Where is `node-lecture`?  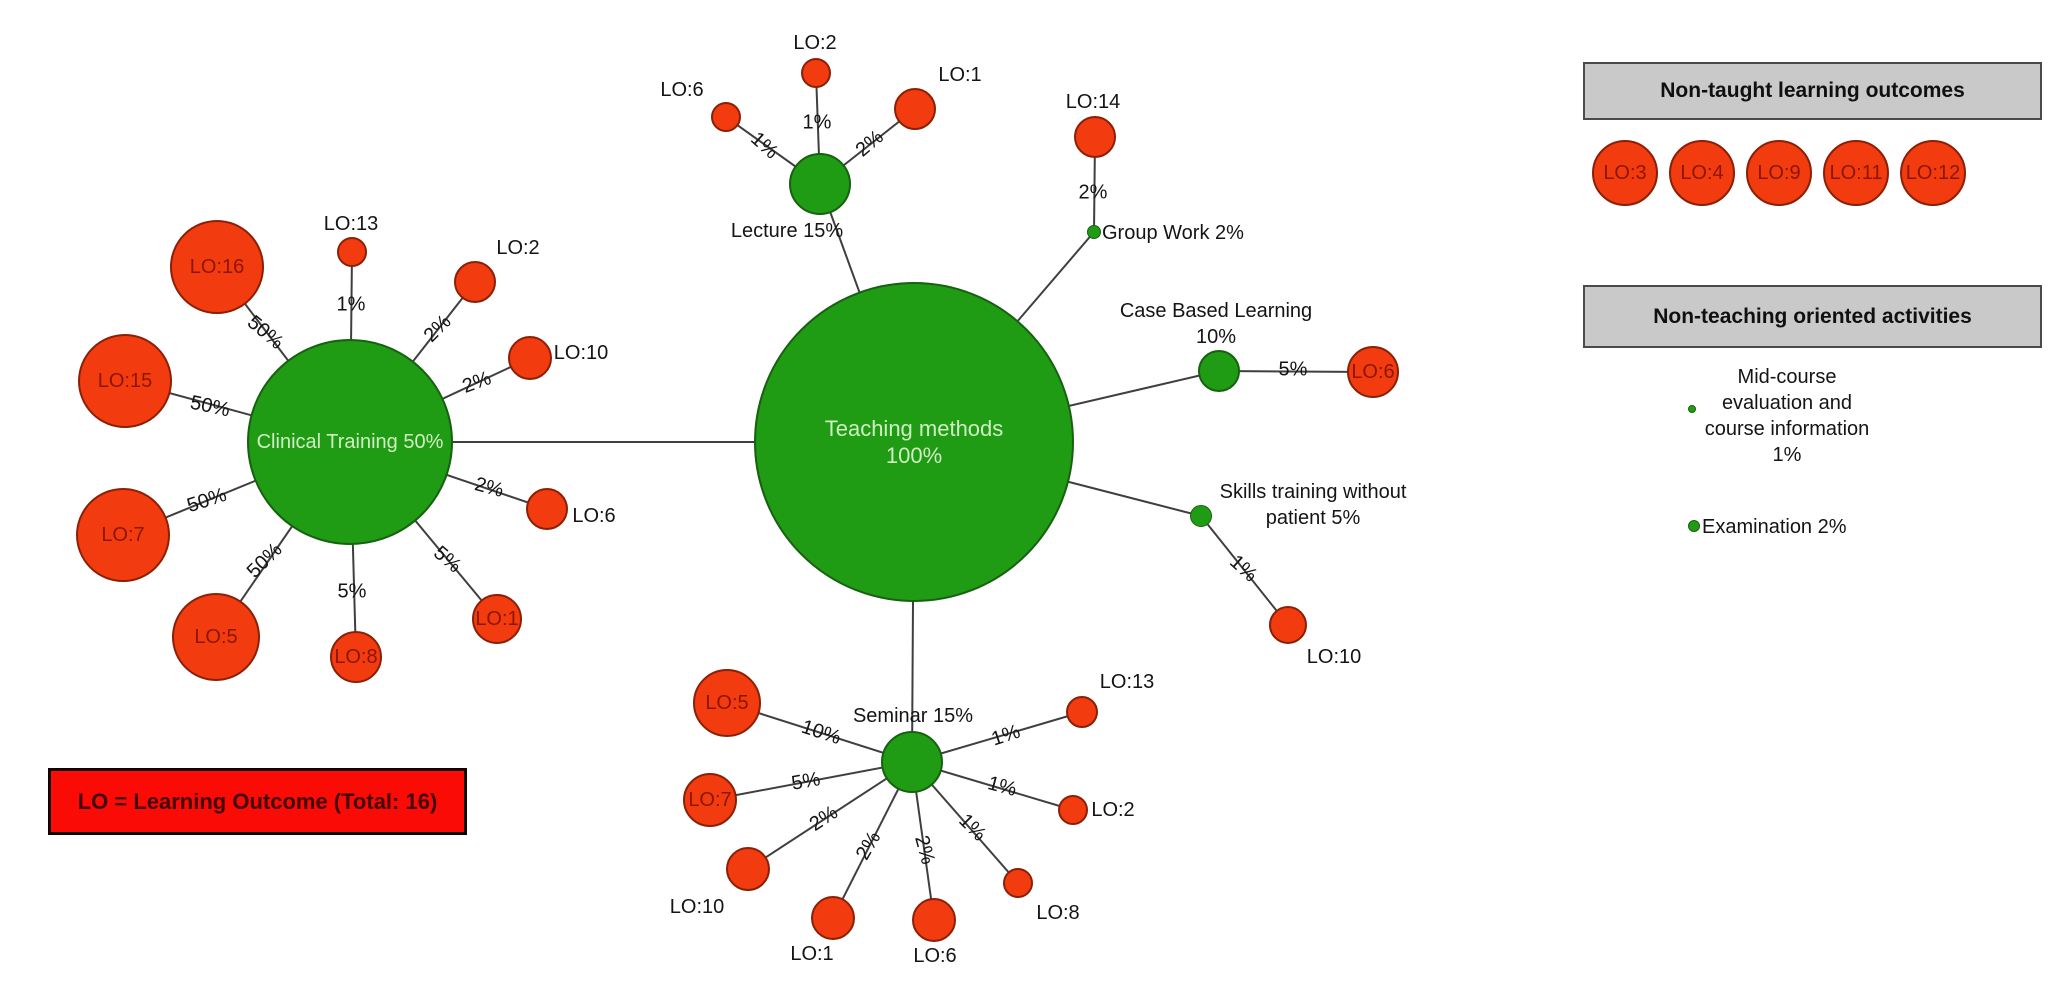
node-lecture is located at coordinates (820, 184).